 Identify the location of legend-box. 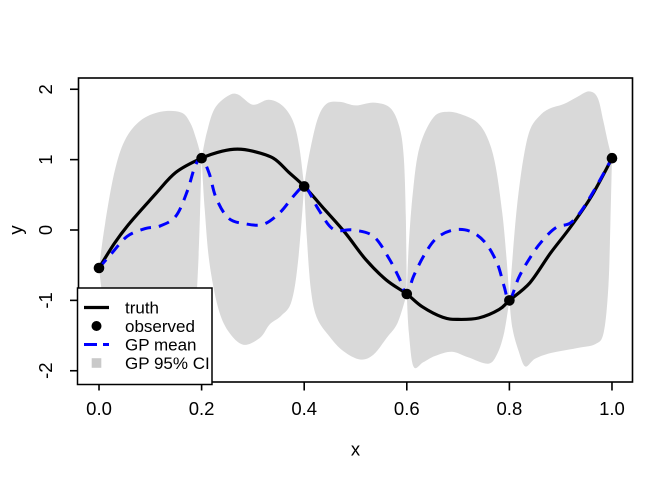
(144, 336).